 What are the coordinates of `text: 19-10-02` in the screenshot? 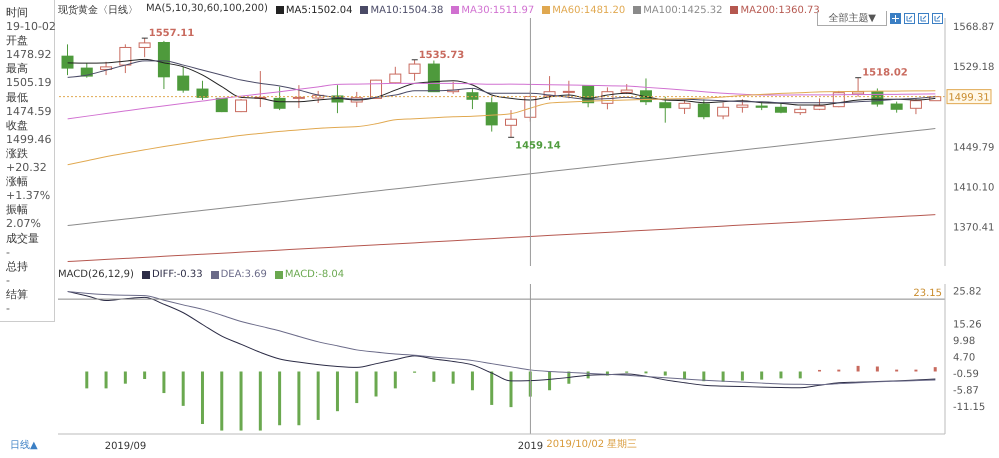 It's located at (31, 27).